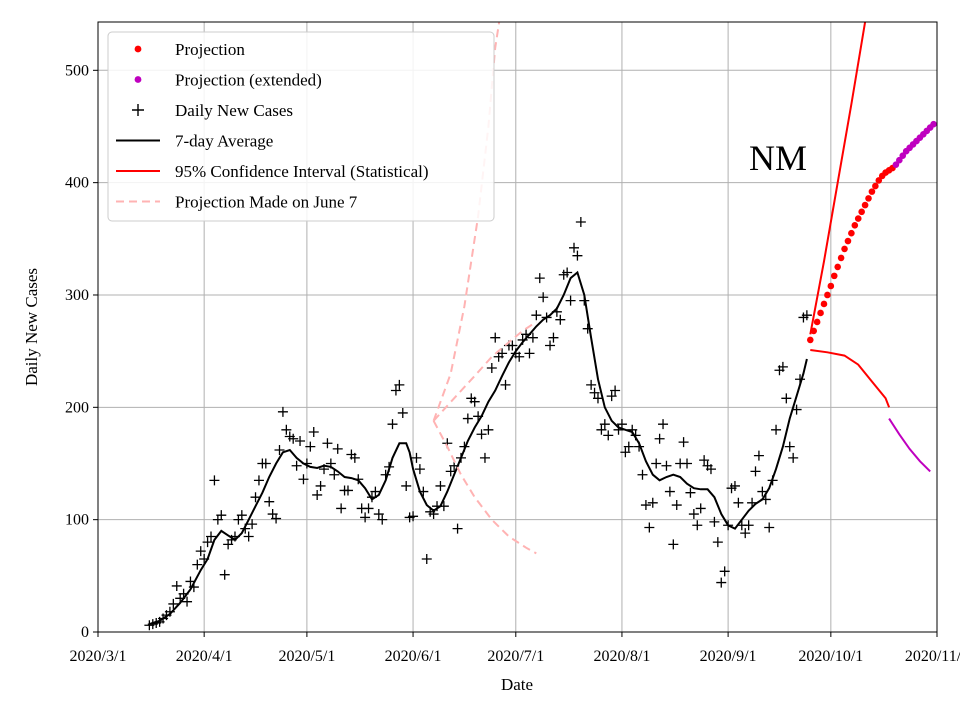  What do you see at coordinates (850, 378) in the screenshot?
I see `95-confidence-interval-lower-line` at bounding box center [850, 378].